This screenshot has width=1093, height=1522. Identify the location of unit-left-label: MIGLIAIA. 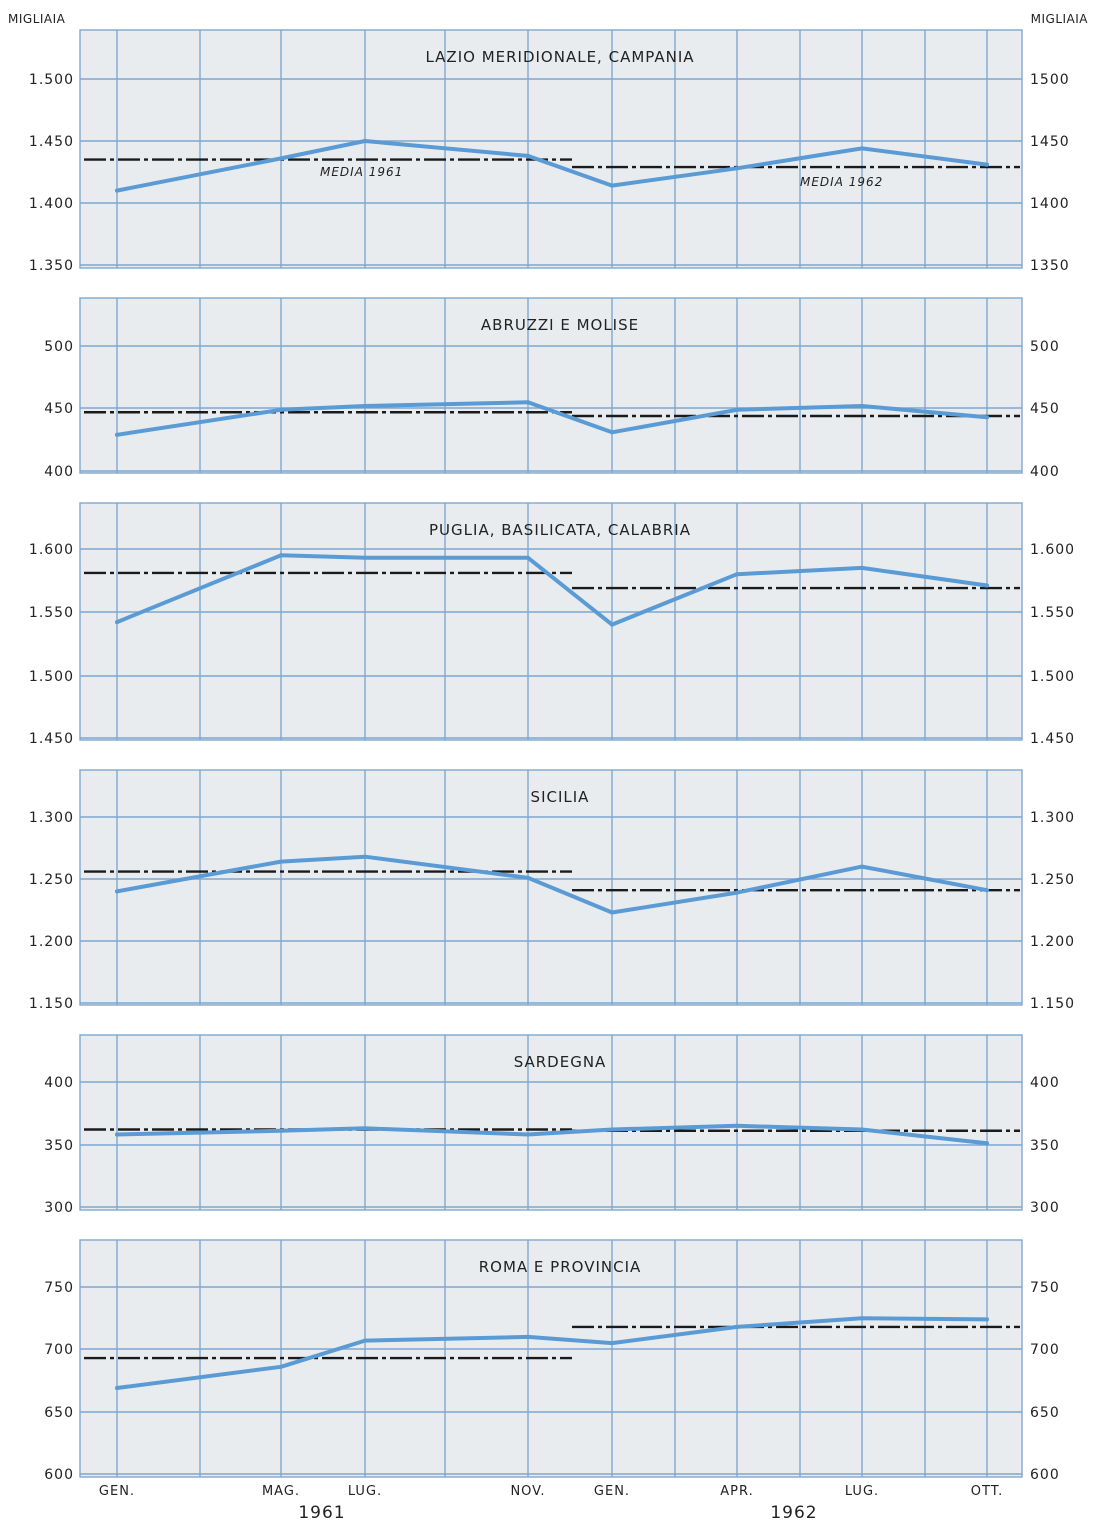
(37, 19).